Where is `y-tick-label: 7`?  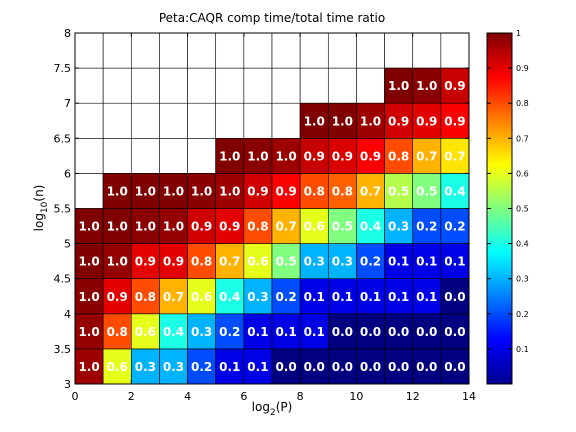 y-tick-label: 7 is located at coordinates (67, 103).